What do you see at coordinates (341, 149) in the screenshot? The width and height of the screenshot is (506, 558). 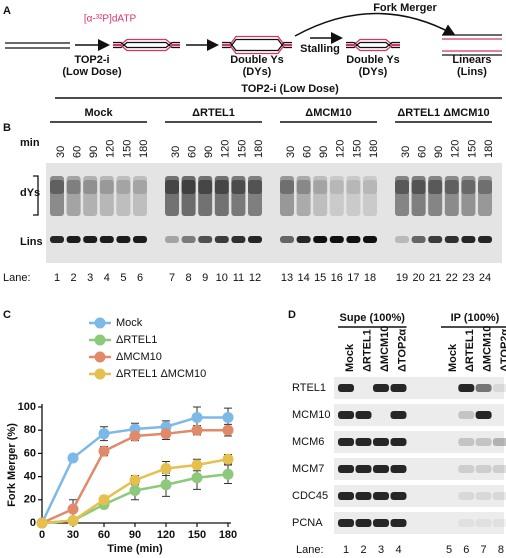 I see `time-label: 120` at bounding box center [341, 149].